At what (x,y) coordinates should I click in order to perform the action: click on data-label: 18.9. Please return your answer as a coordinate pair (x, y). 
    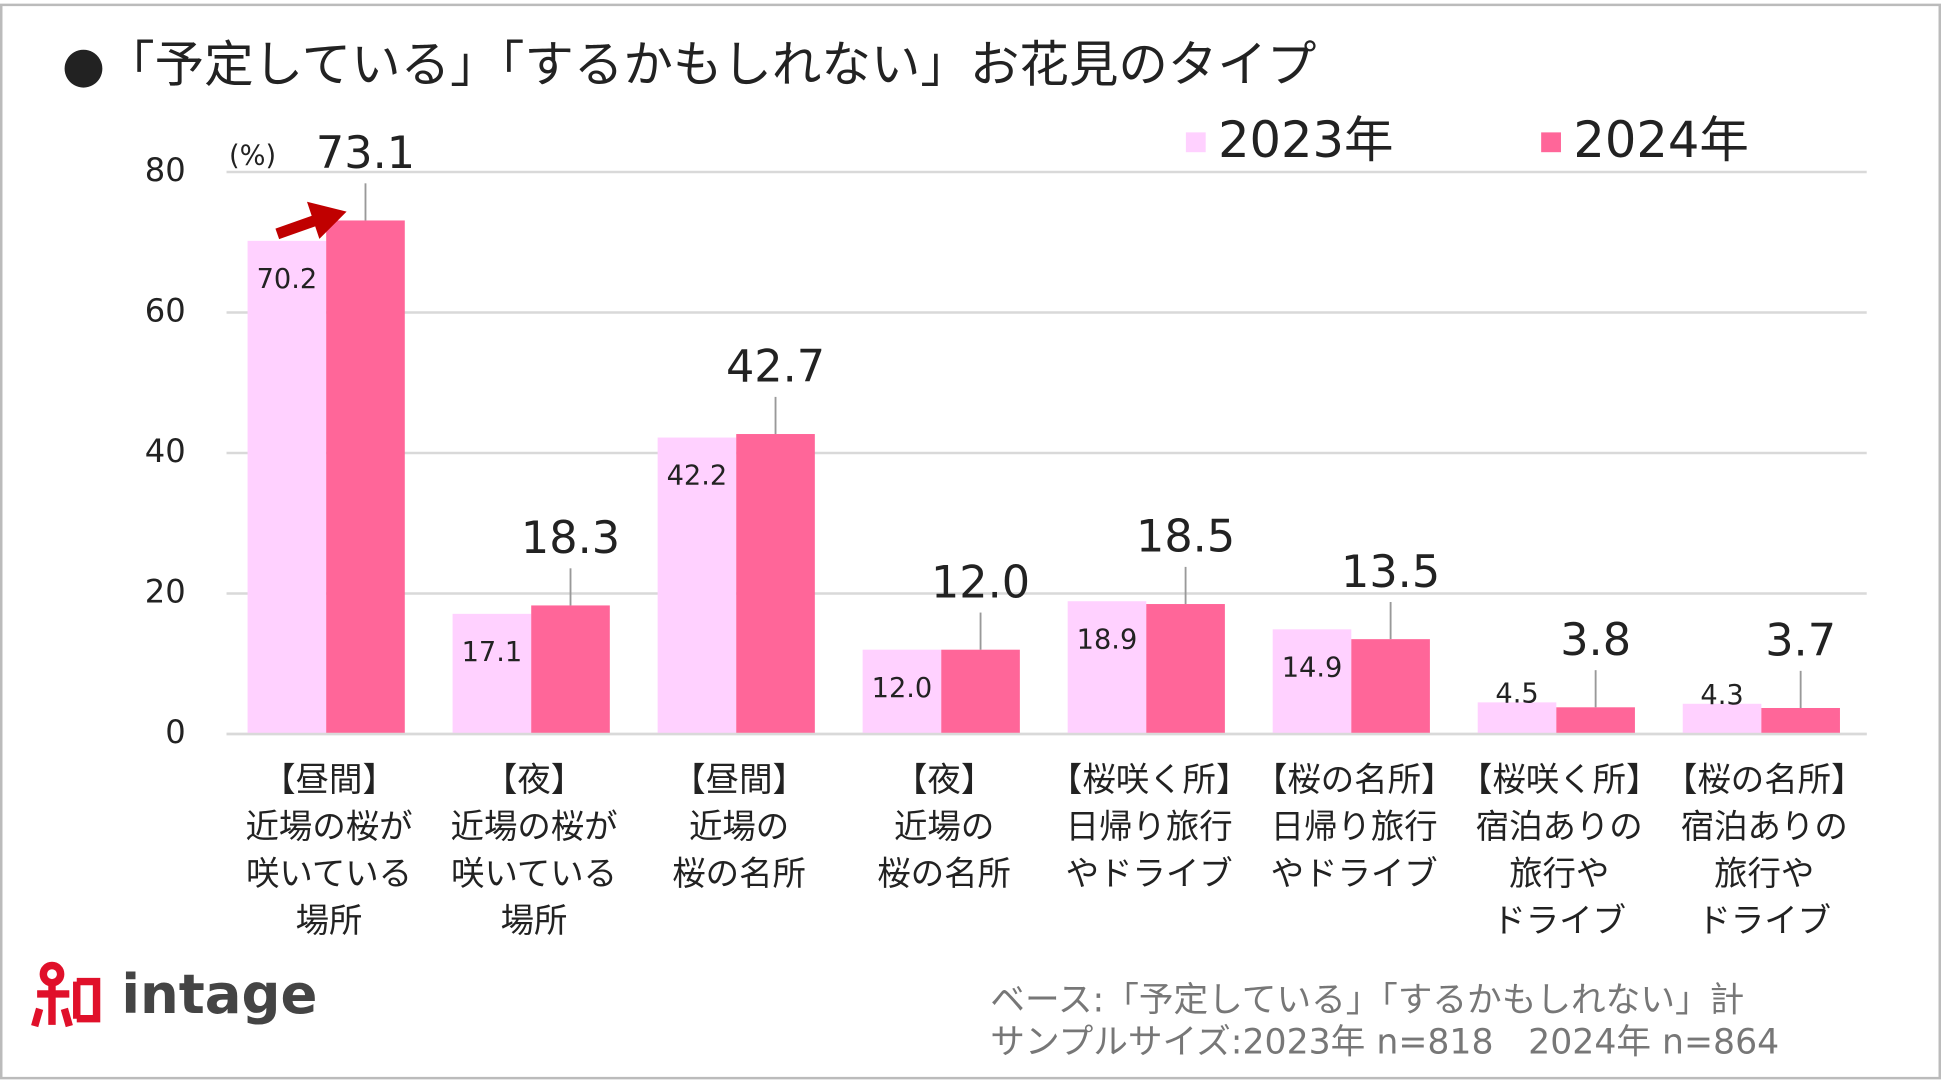
    Looking at the image, I should click on (1107, 639).